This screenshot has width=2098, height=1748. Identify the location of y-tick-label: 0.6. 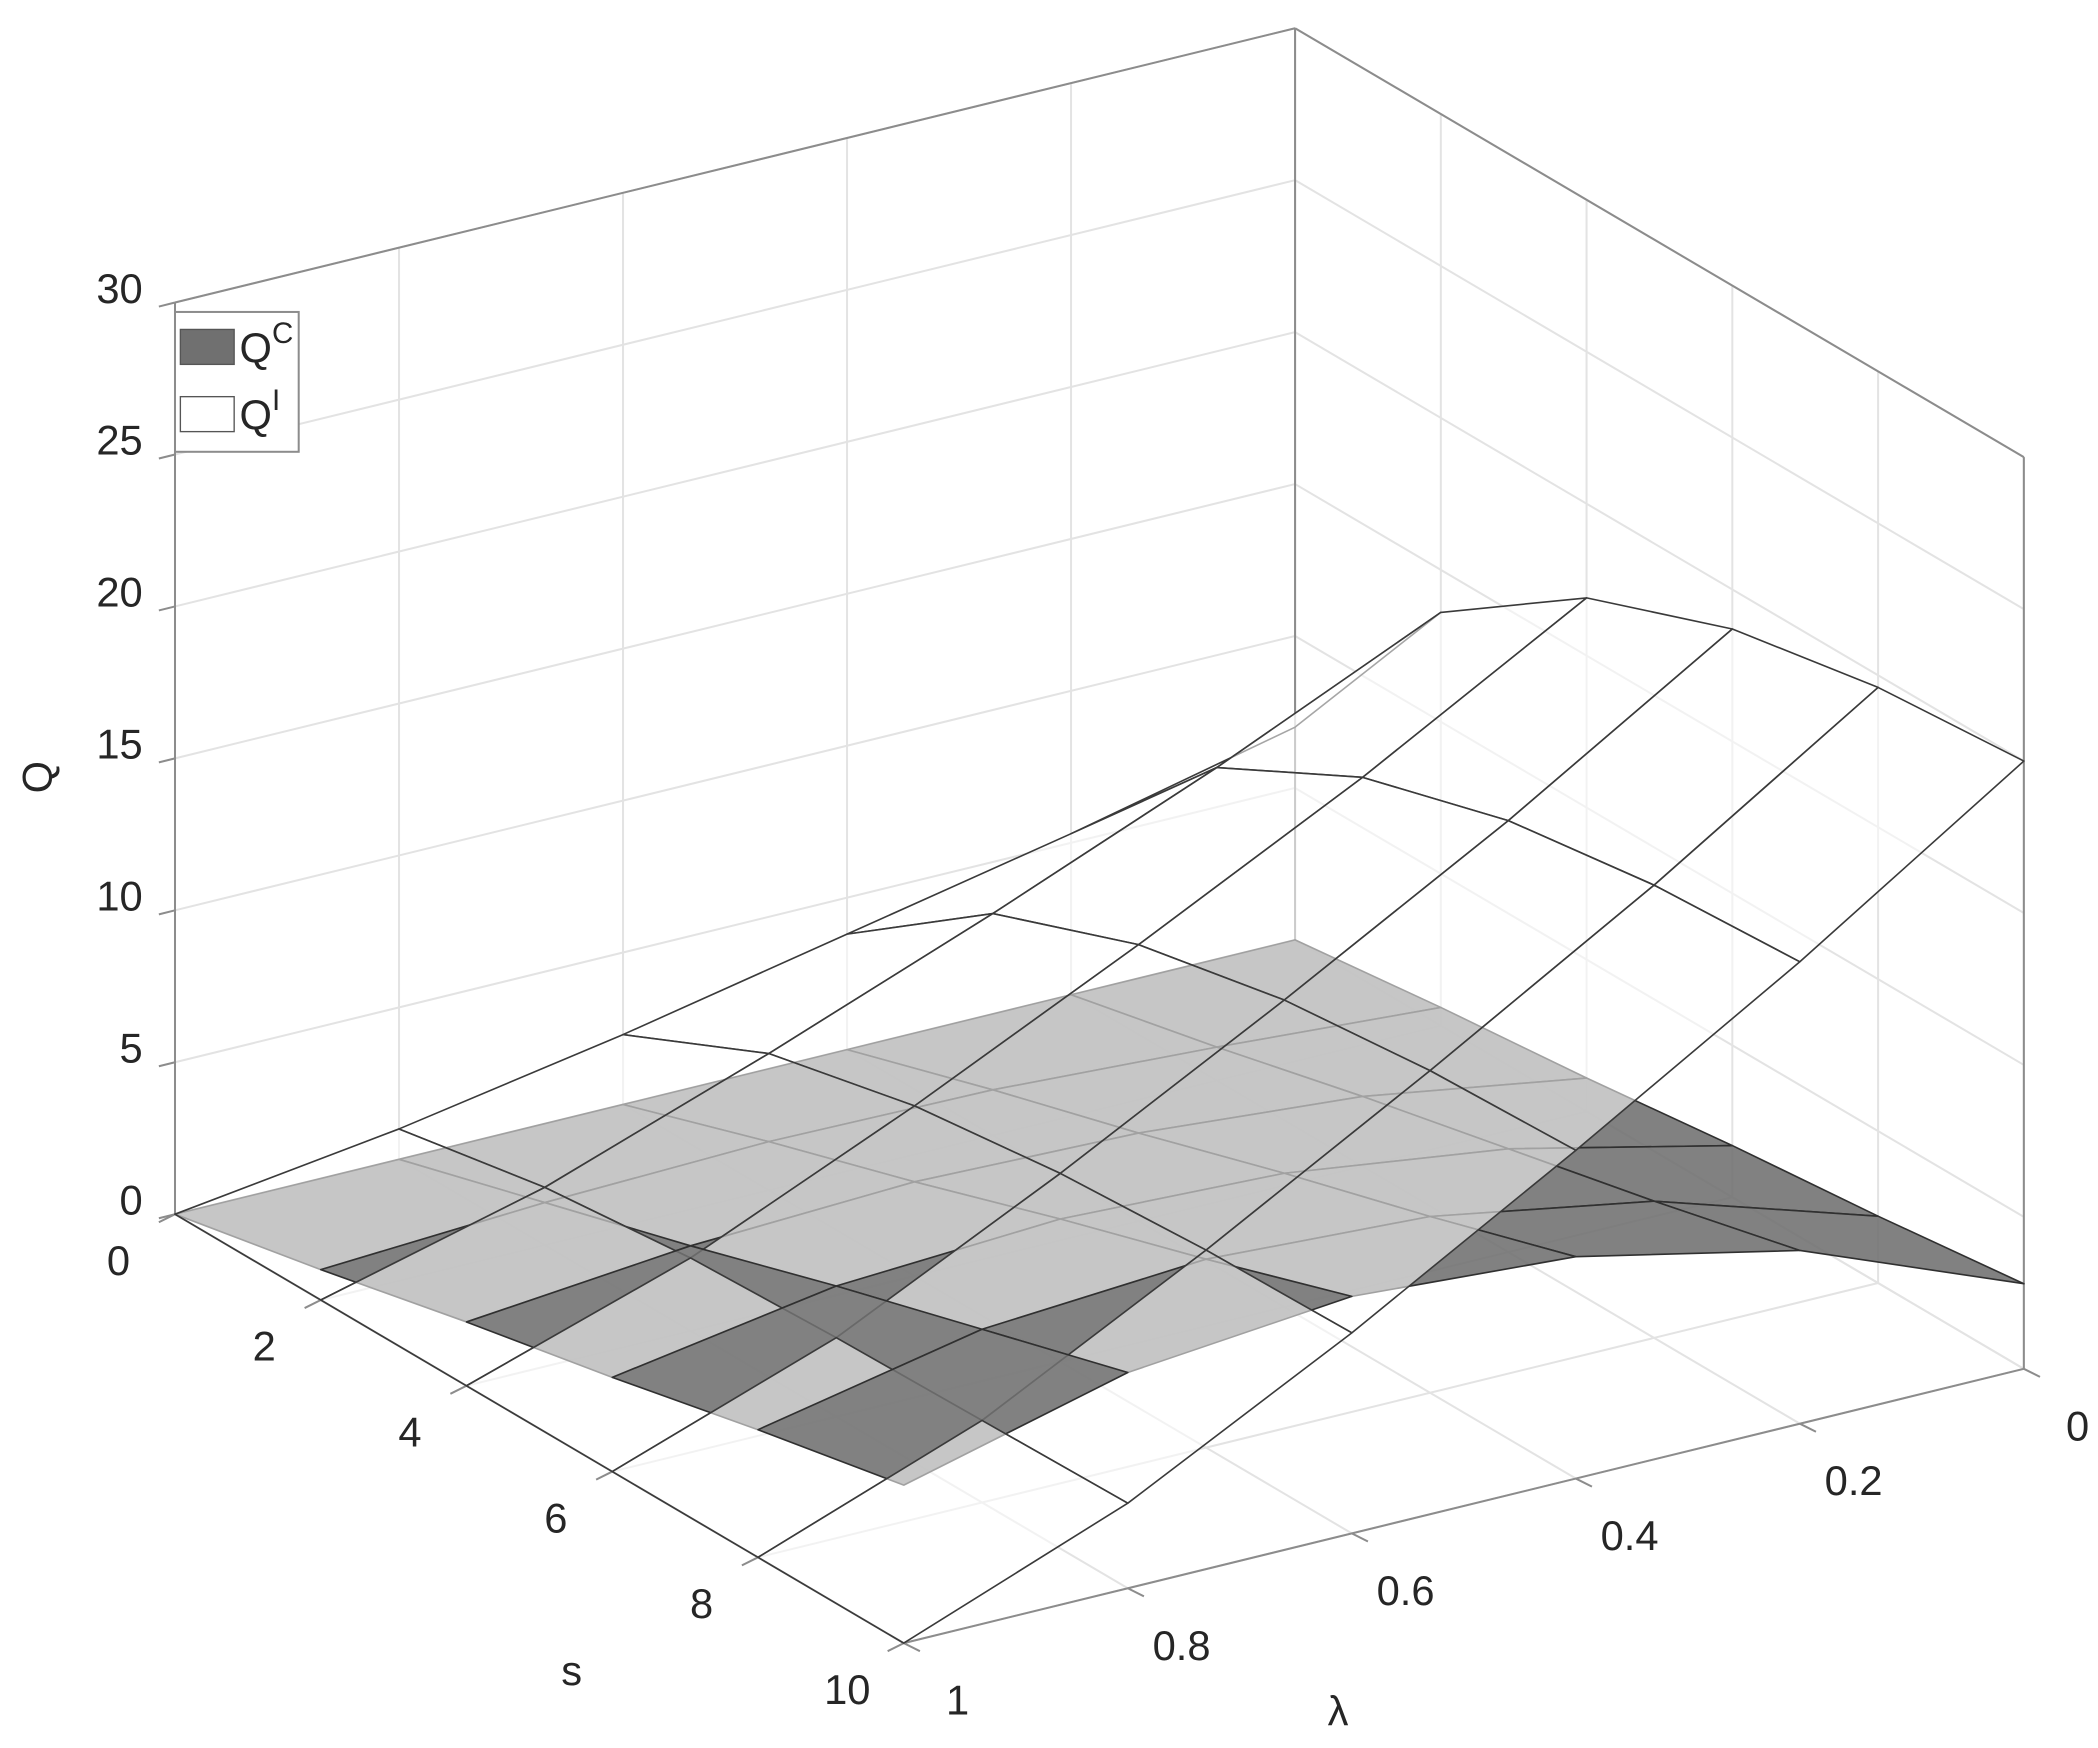
(1406, 1590).